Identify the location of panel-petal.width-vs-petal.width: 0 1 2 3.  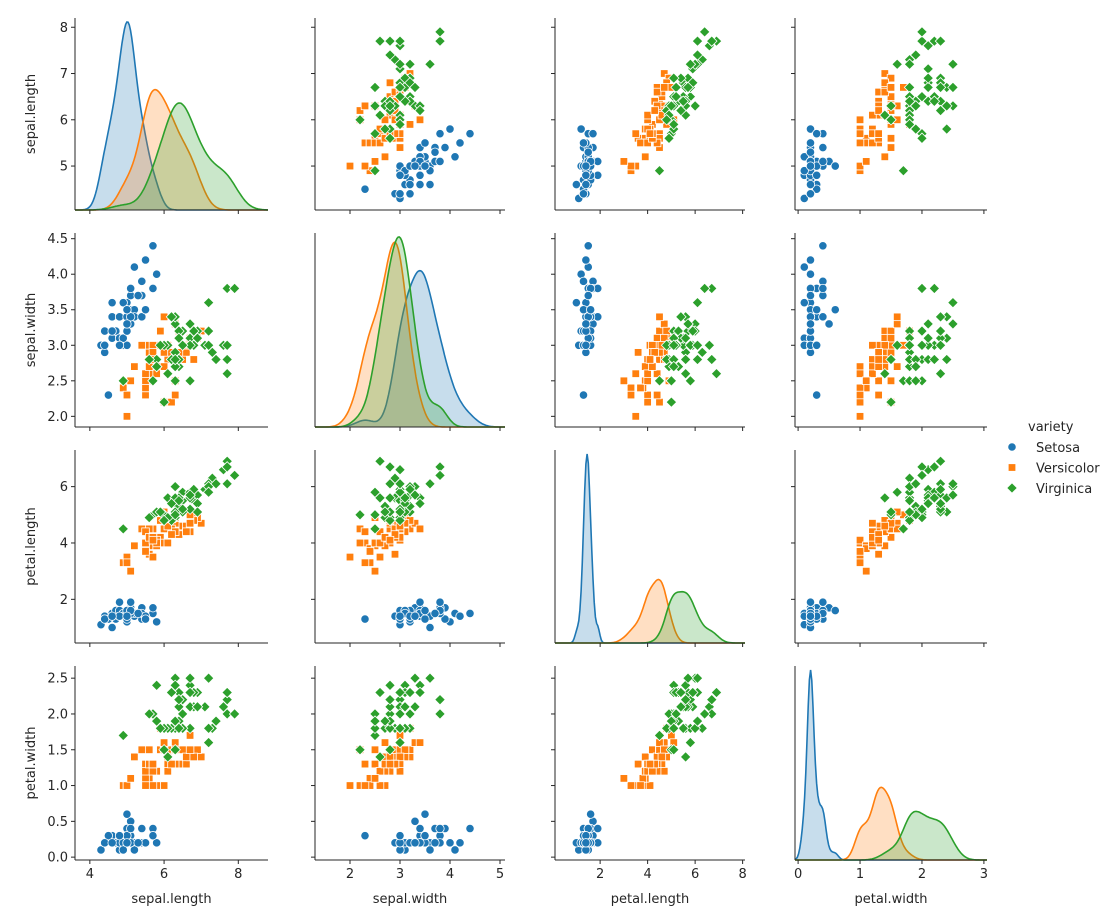
(891, 774).